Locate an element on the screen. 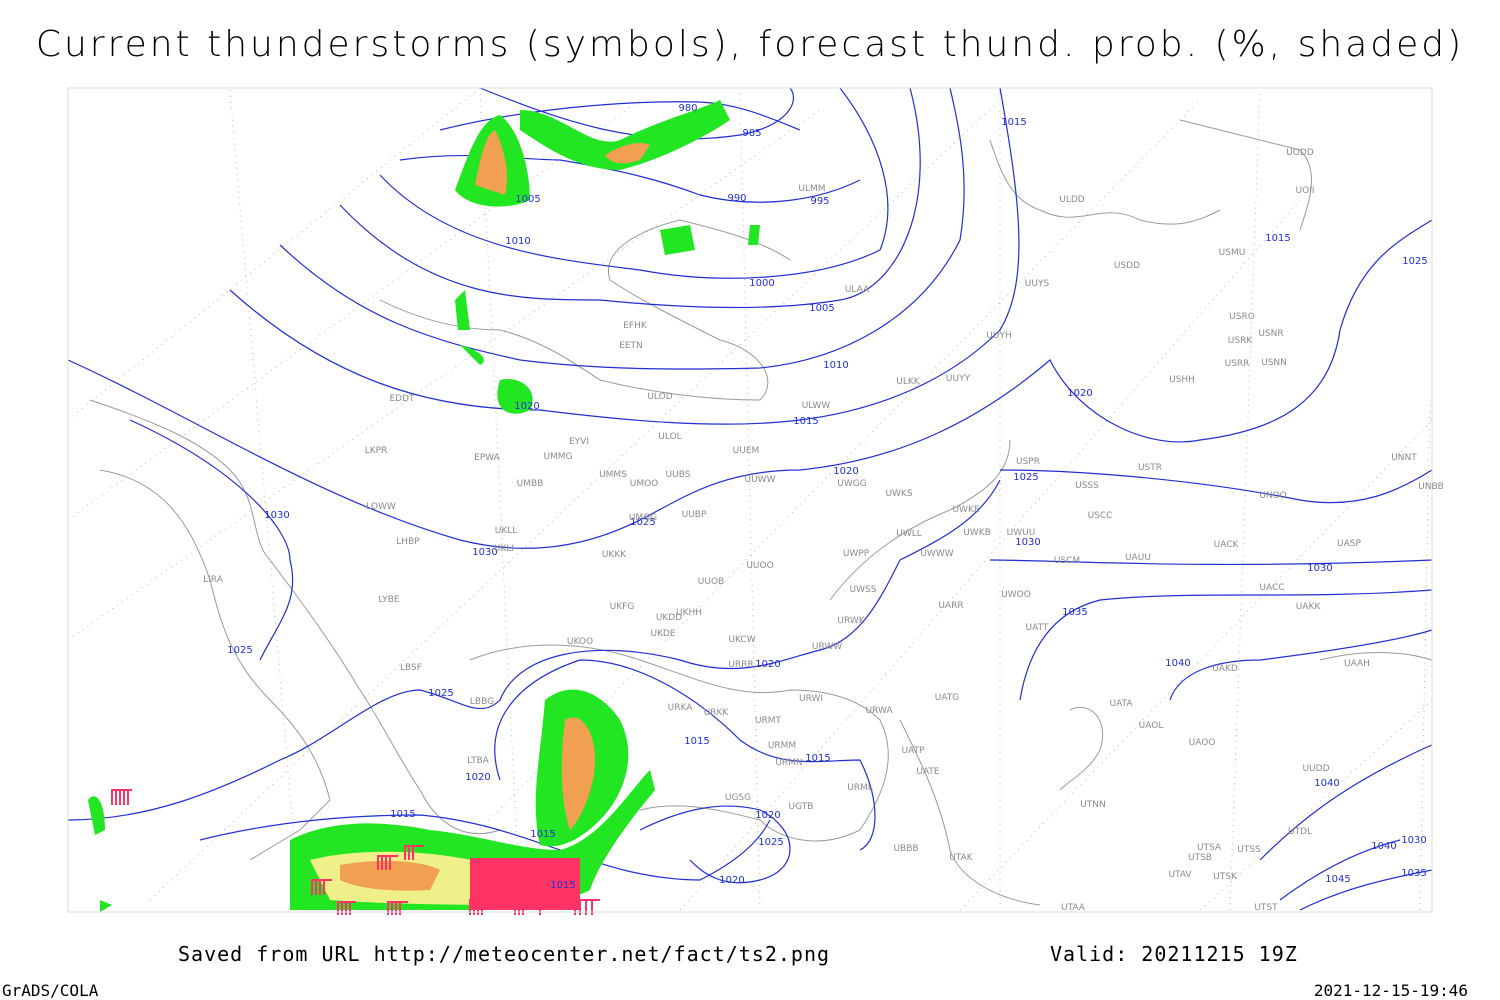 The image size is (1500, 1000). station-code: UUYH is located at coordinates (998, 336).